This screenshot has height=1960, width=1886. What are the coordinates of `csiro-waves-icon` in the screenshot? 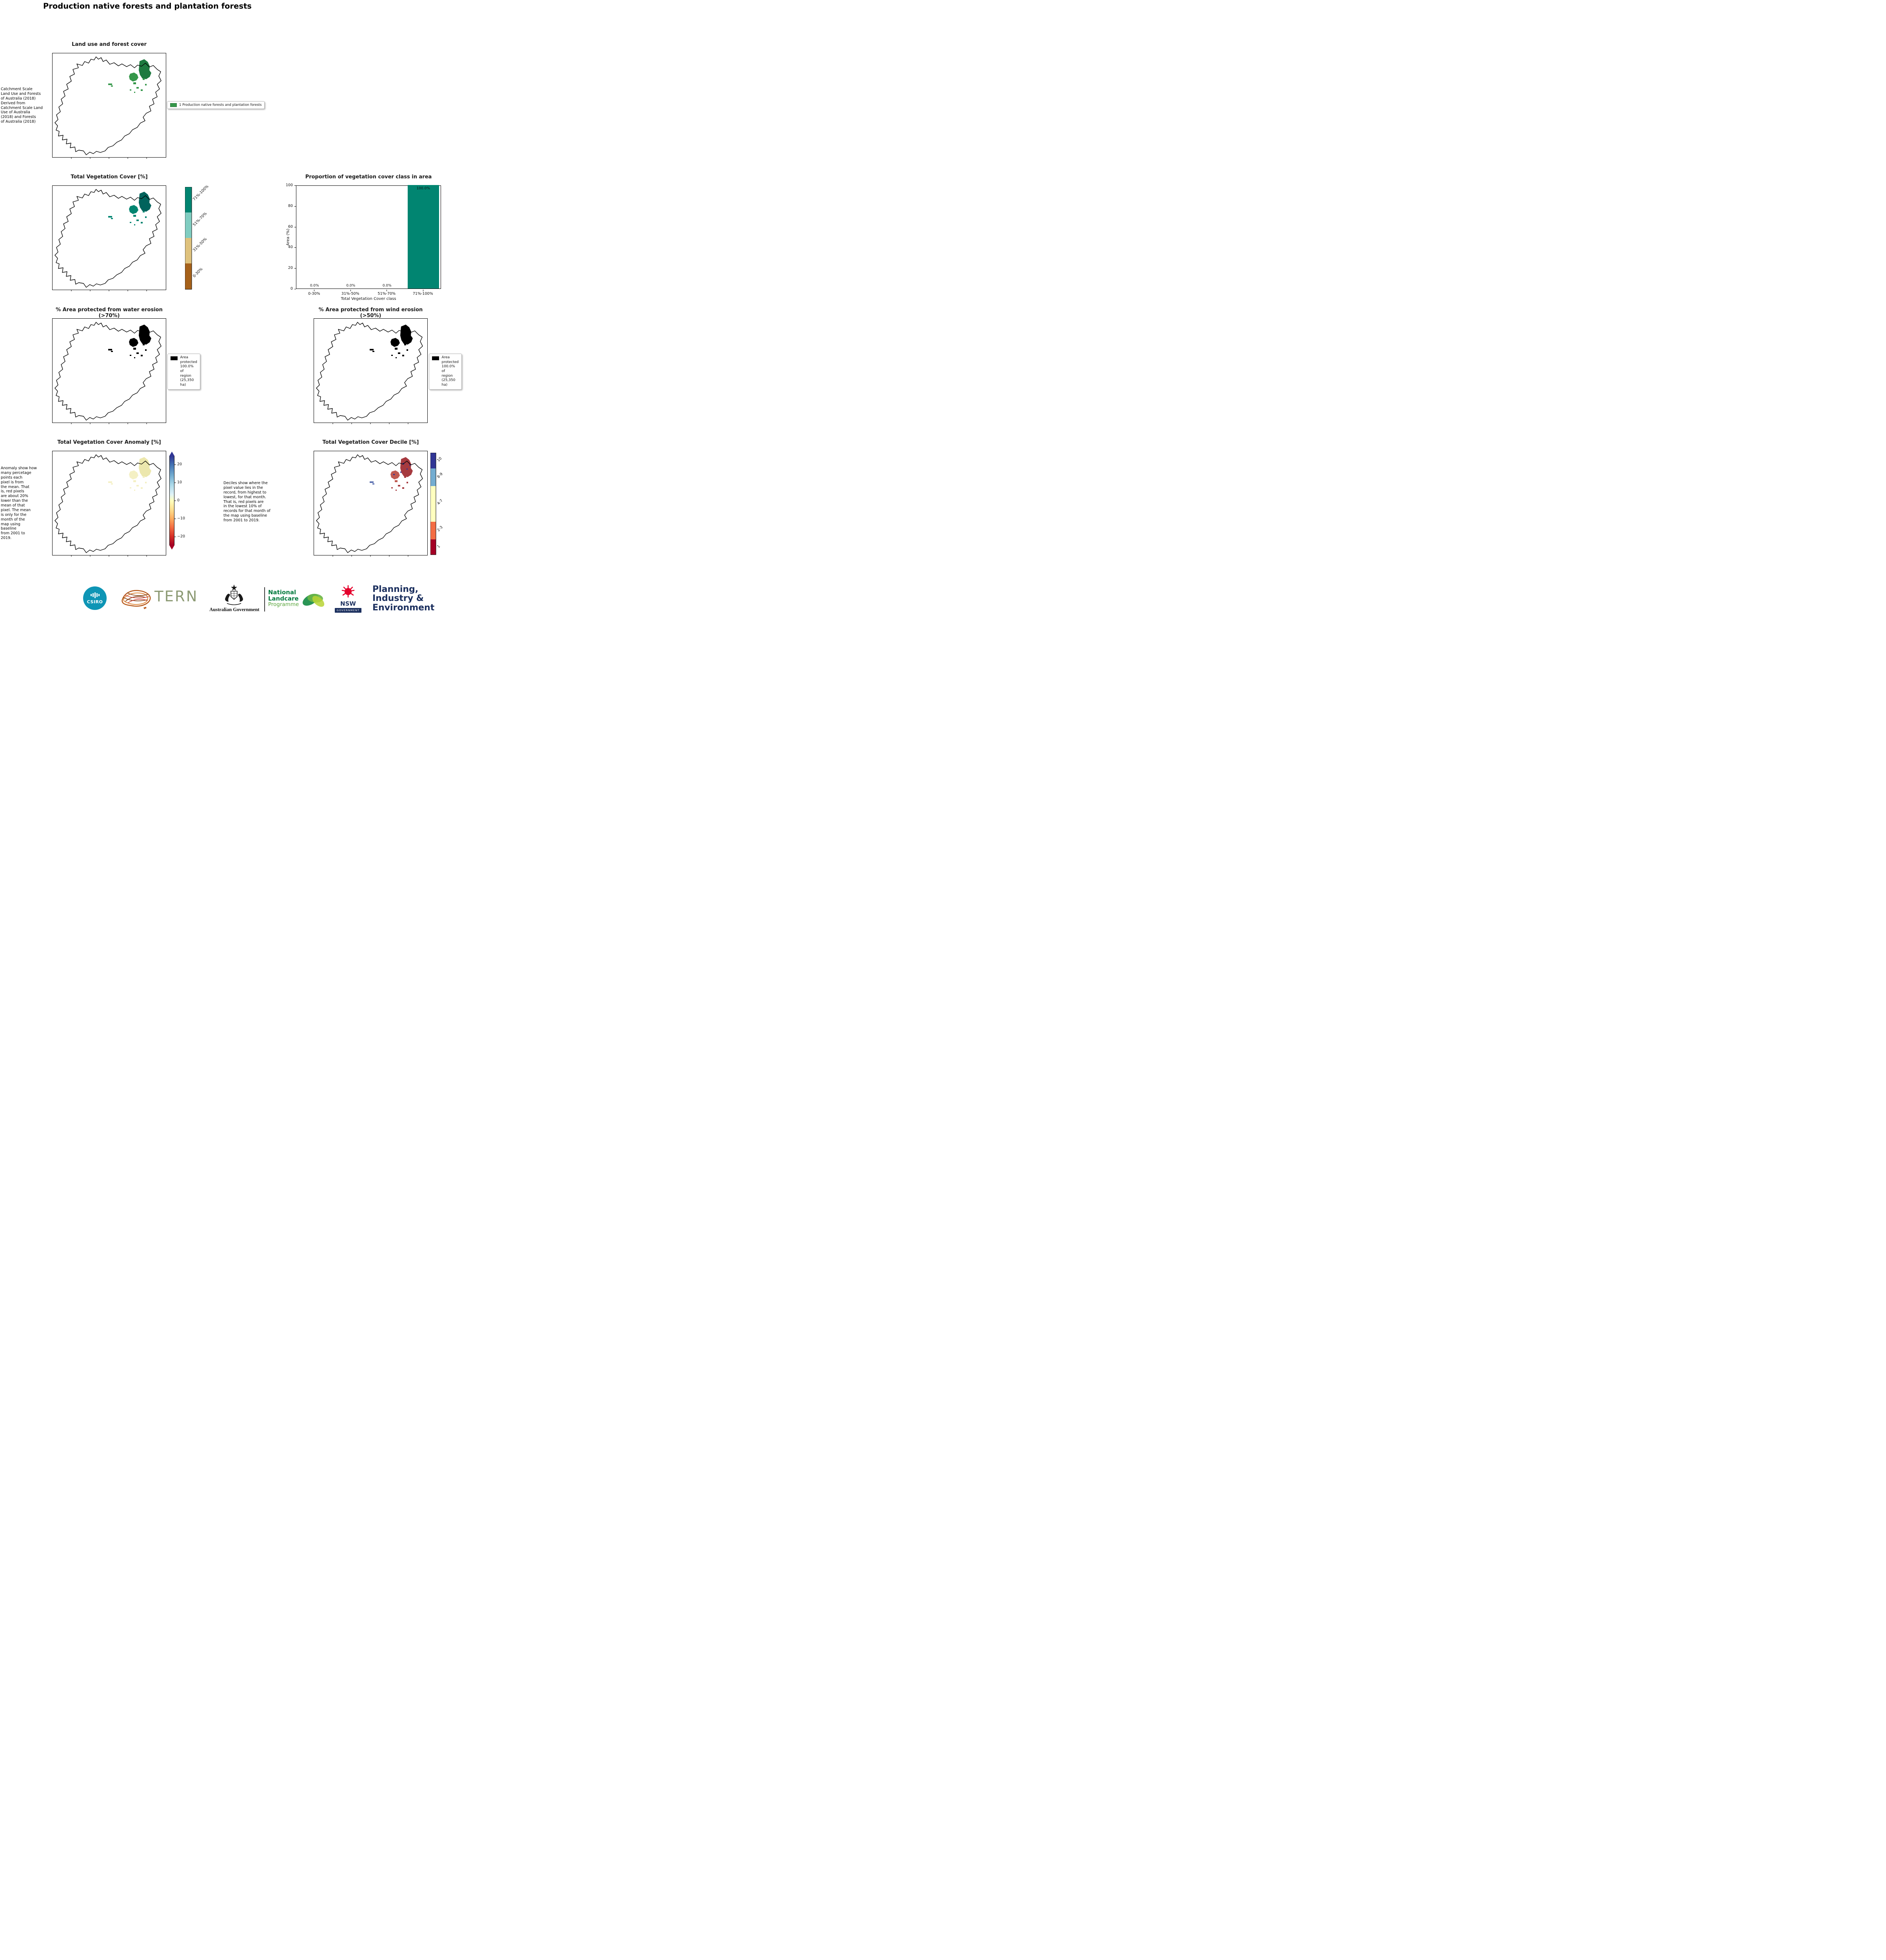 It's located at (95, 595).